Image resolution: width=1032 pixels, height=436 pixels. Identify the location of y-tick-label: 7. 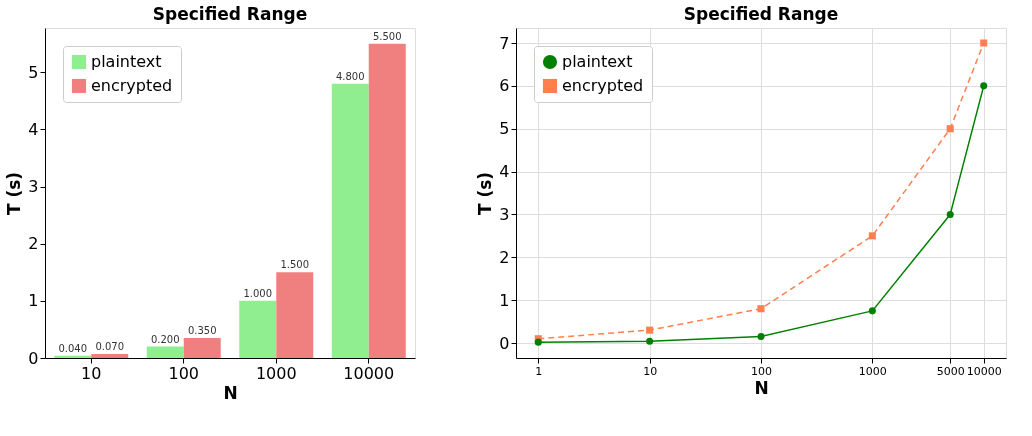
(504, 43).